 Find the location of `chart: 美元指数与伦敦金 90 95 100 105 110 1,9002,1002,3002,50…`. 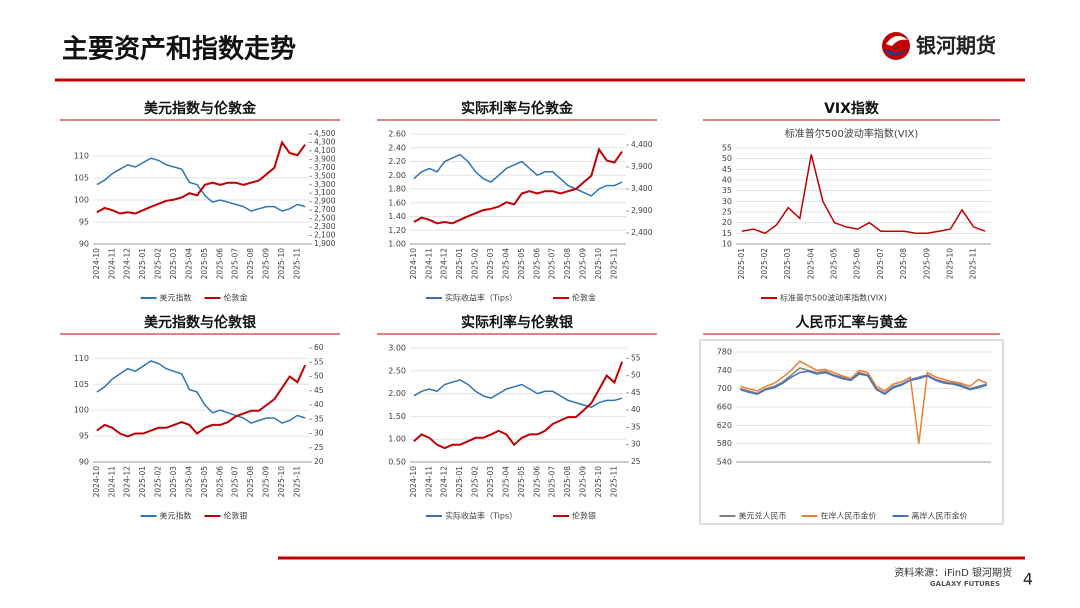

chart: 美元指数与伦敦金 90 95 100 105 110 1,9002,1002,3002,50… is located at coordinates (200, 201).